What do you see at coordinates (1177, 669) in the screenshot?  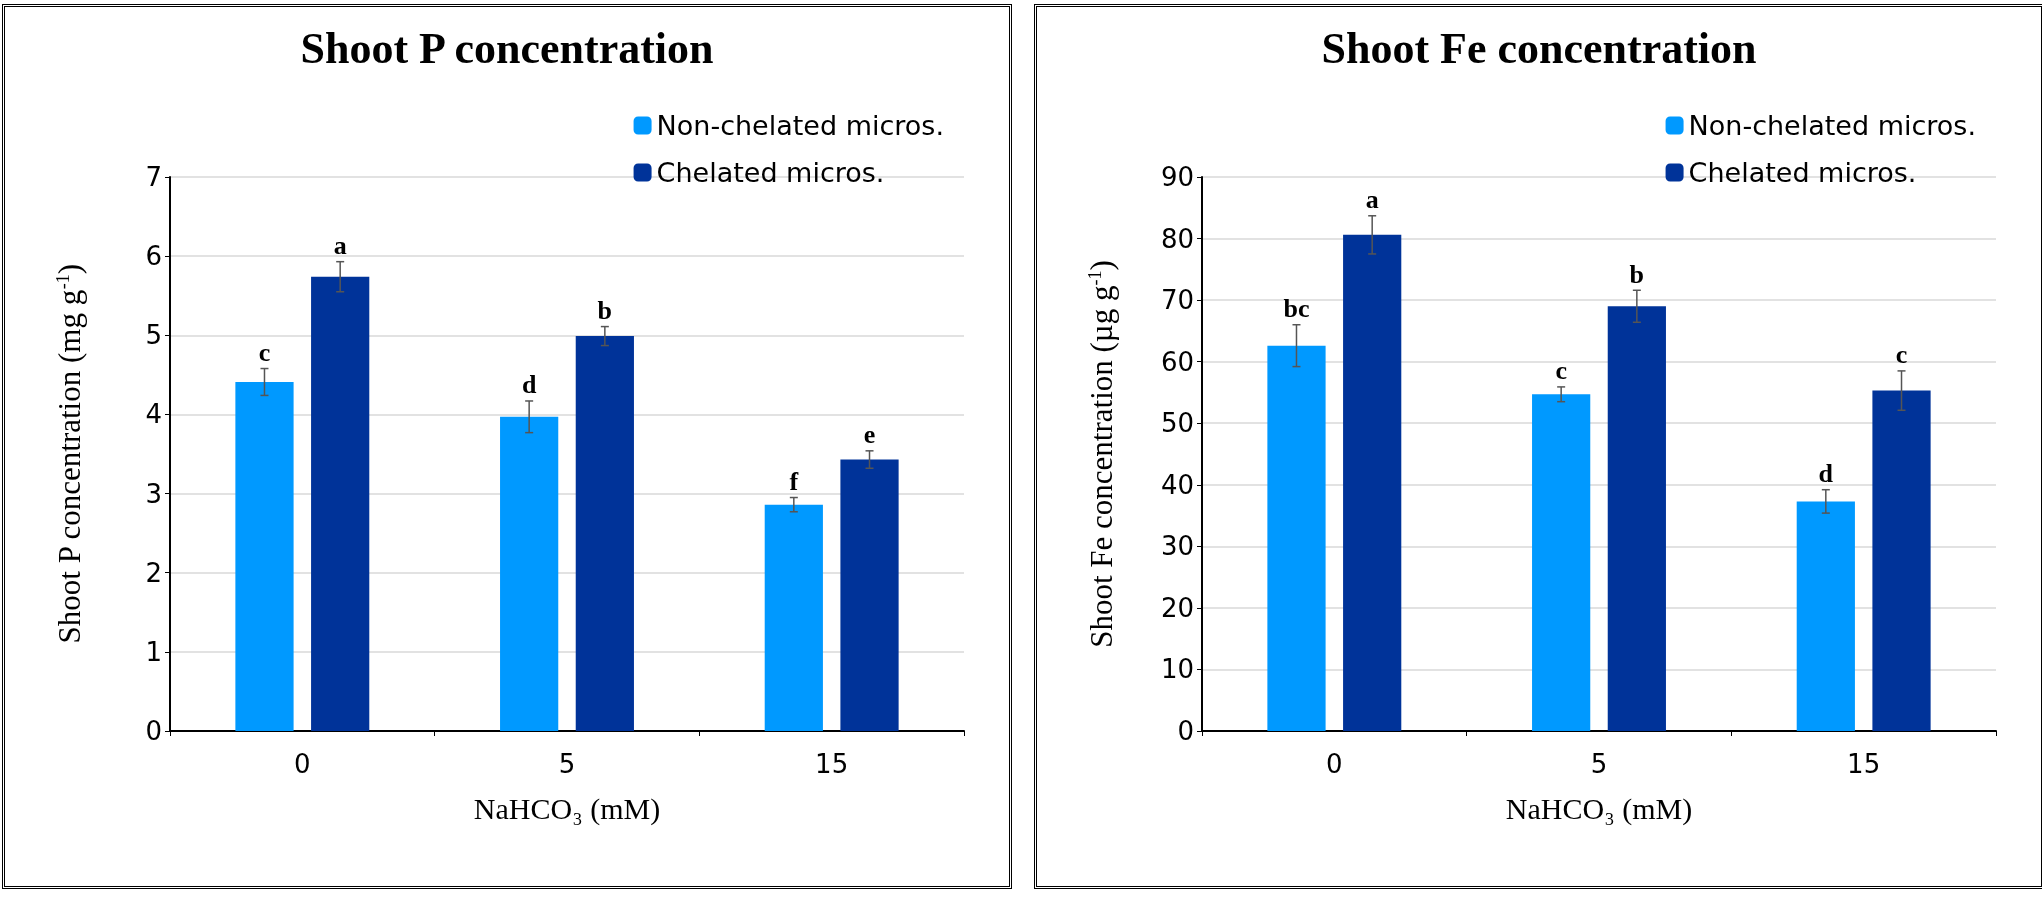 I see `y-tick-label: 10` at bounding box center [1177, 669].